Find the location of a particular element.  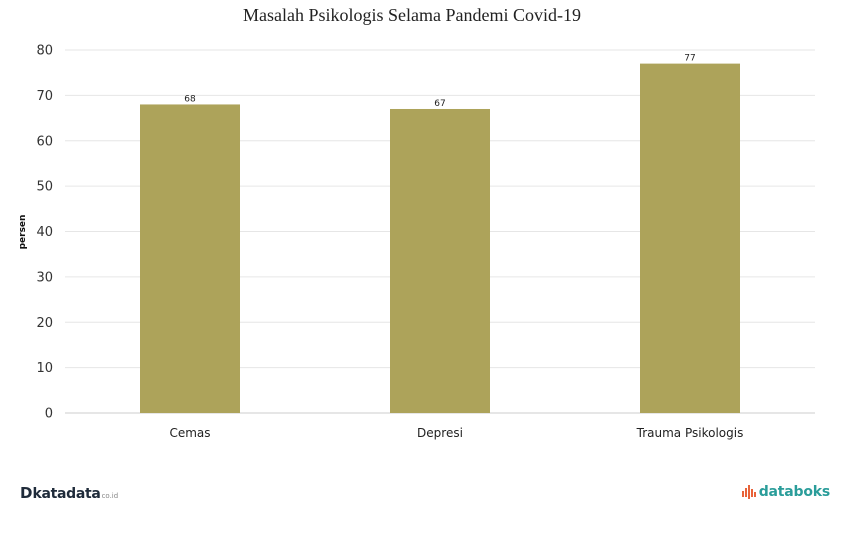

y-axis-ticks: 0 10 20 30 40 50 60 70 80 is located at coordinates (44, 233).